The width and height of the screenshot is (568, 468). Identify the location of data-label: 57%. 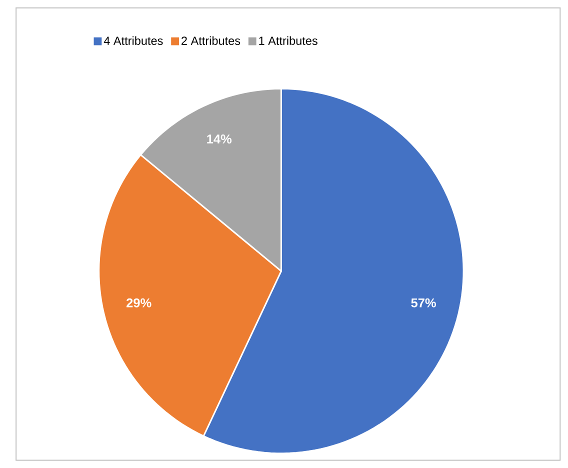
(423, 303).